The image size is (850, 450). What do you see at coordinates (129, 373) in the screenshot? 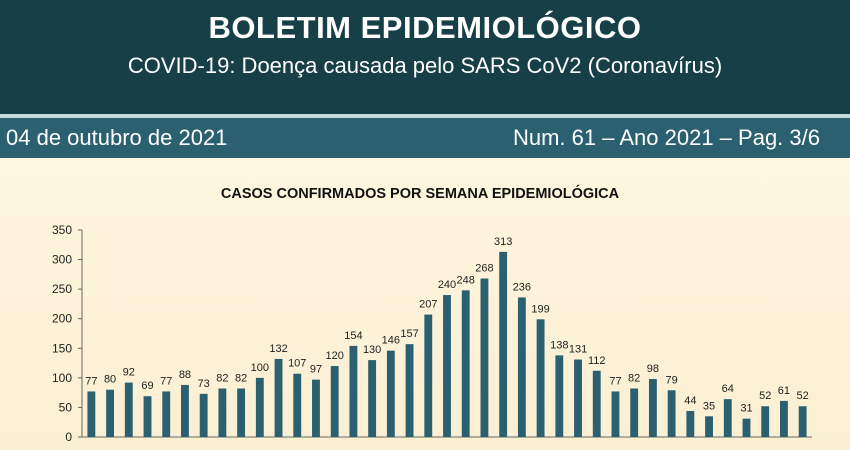
I see `data-label: 92` at bounding box center [129, 373].